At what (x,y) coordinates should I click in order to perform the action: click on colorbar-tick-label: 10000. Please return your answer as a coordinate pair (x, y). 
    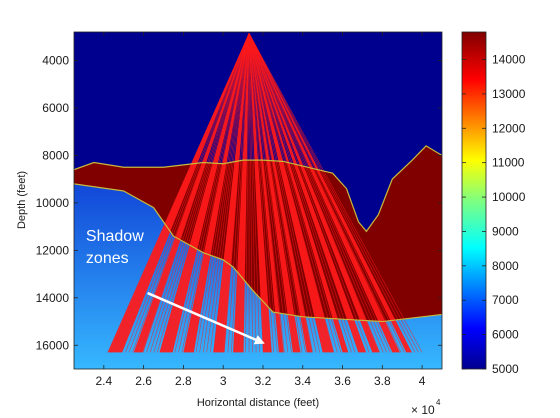
    Looking at the image, I should click on (509, 197).